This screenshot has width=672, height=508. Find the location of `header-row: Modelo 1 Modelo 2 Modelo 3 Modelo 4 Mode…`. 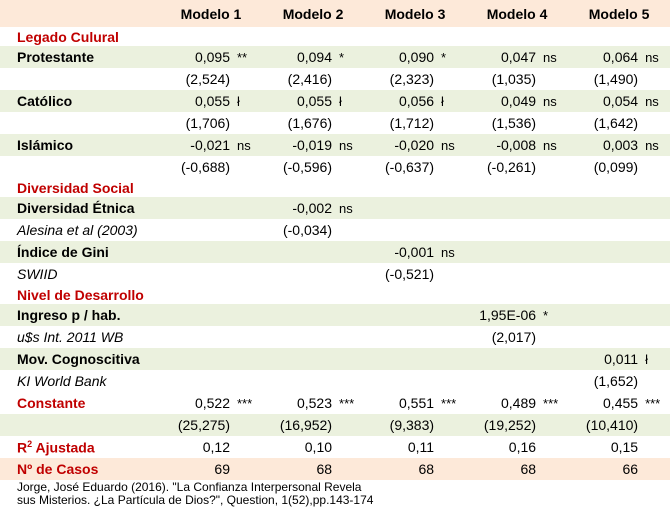

header-row: Modelo 1 Modelo 2 Modelo 3 Modelo 4 Mode… is located at coordinates (335, 13).